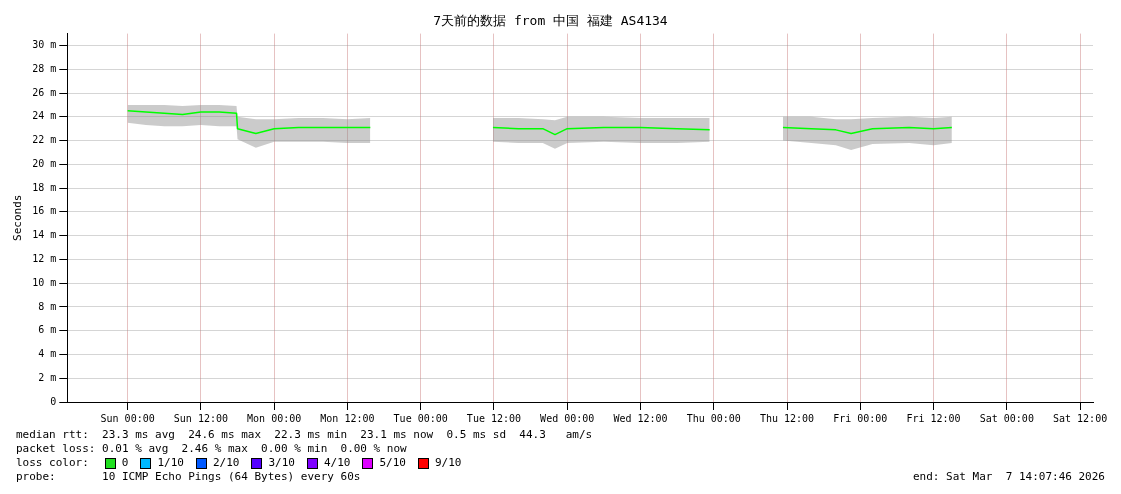 This screenshot has height=494, width=1121. What do you see at coordinates (53, 401) in the screenshot?
I see `y-tick-label: 0` at bounding box center [53, 401].